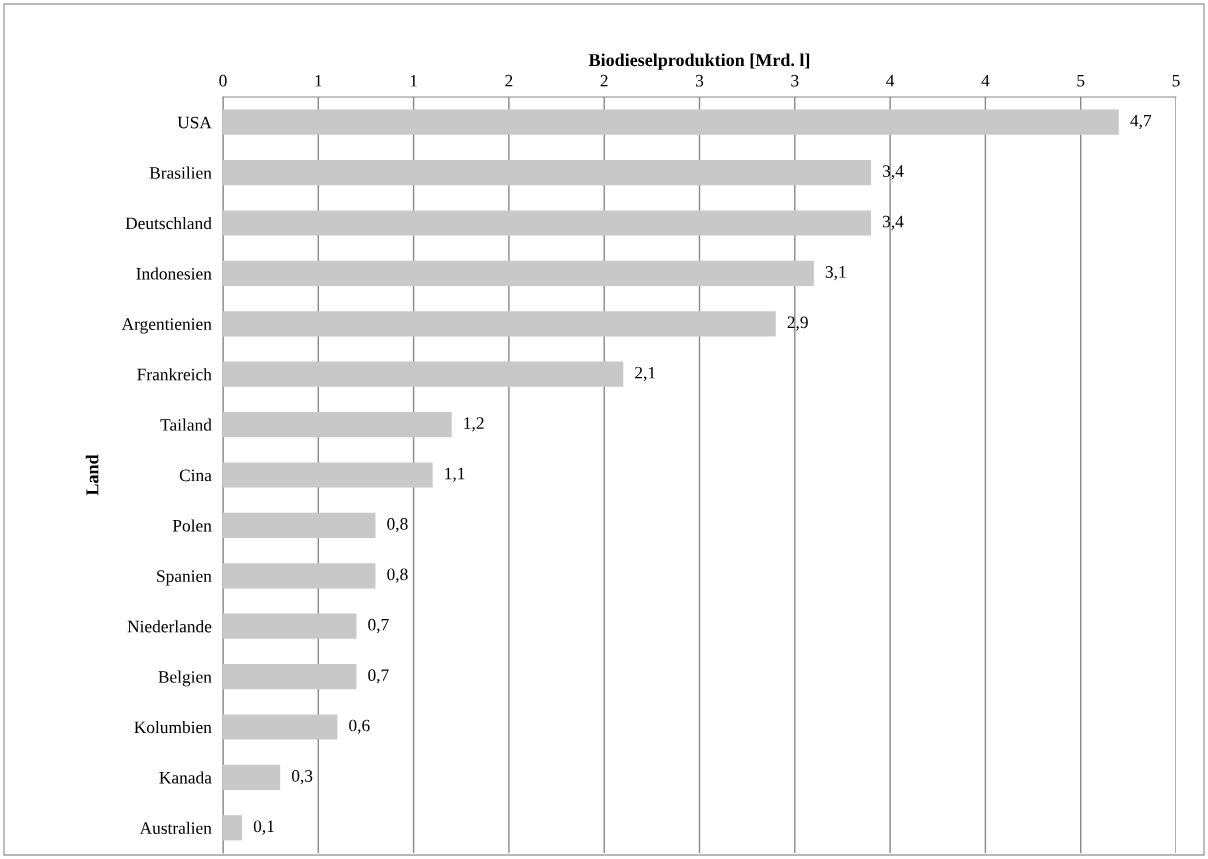 This screenshot has height=859, width=1208. I want to click on data-label: 1,1, so click(455, 474).